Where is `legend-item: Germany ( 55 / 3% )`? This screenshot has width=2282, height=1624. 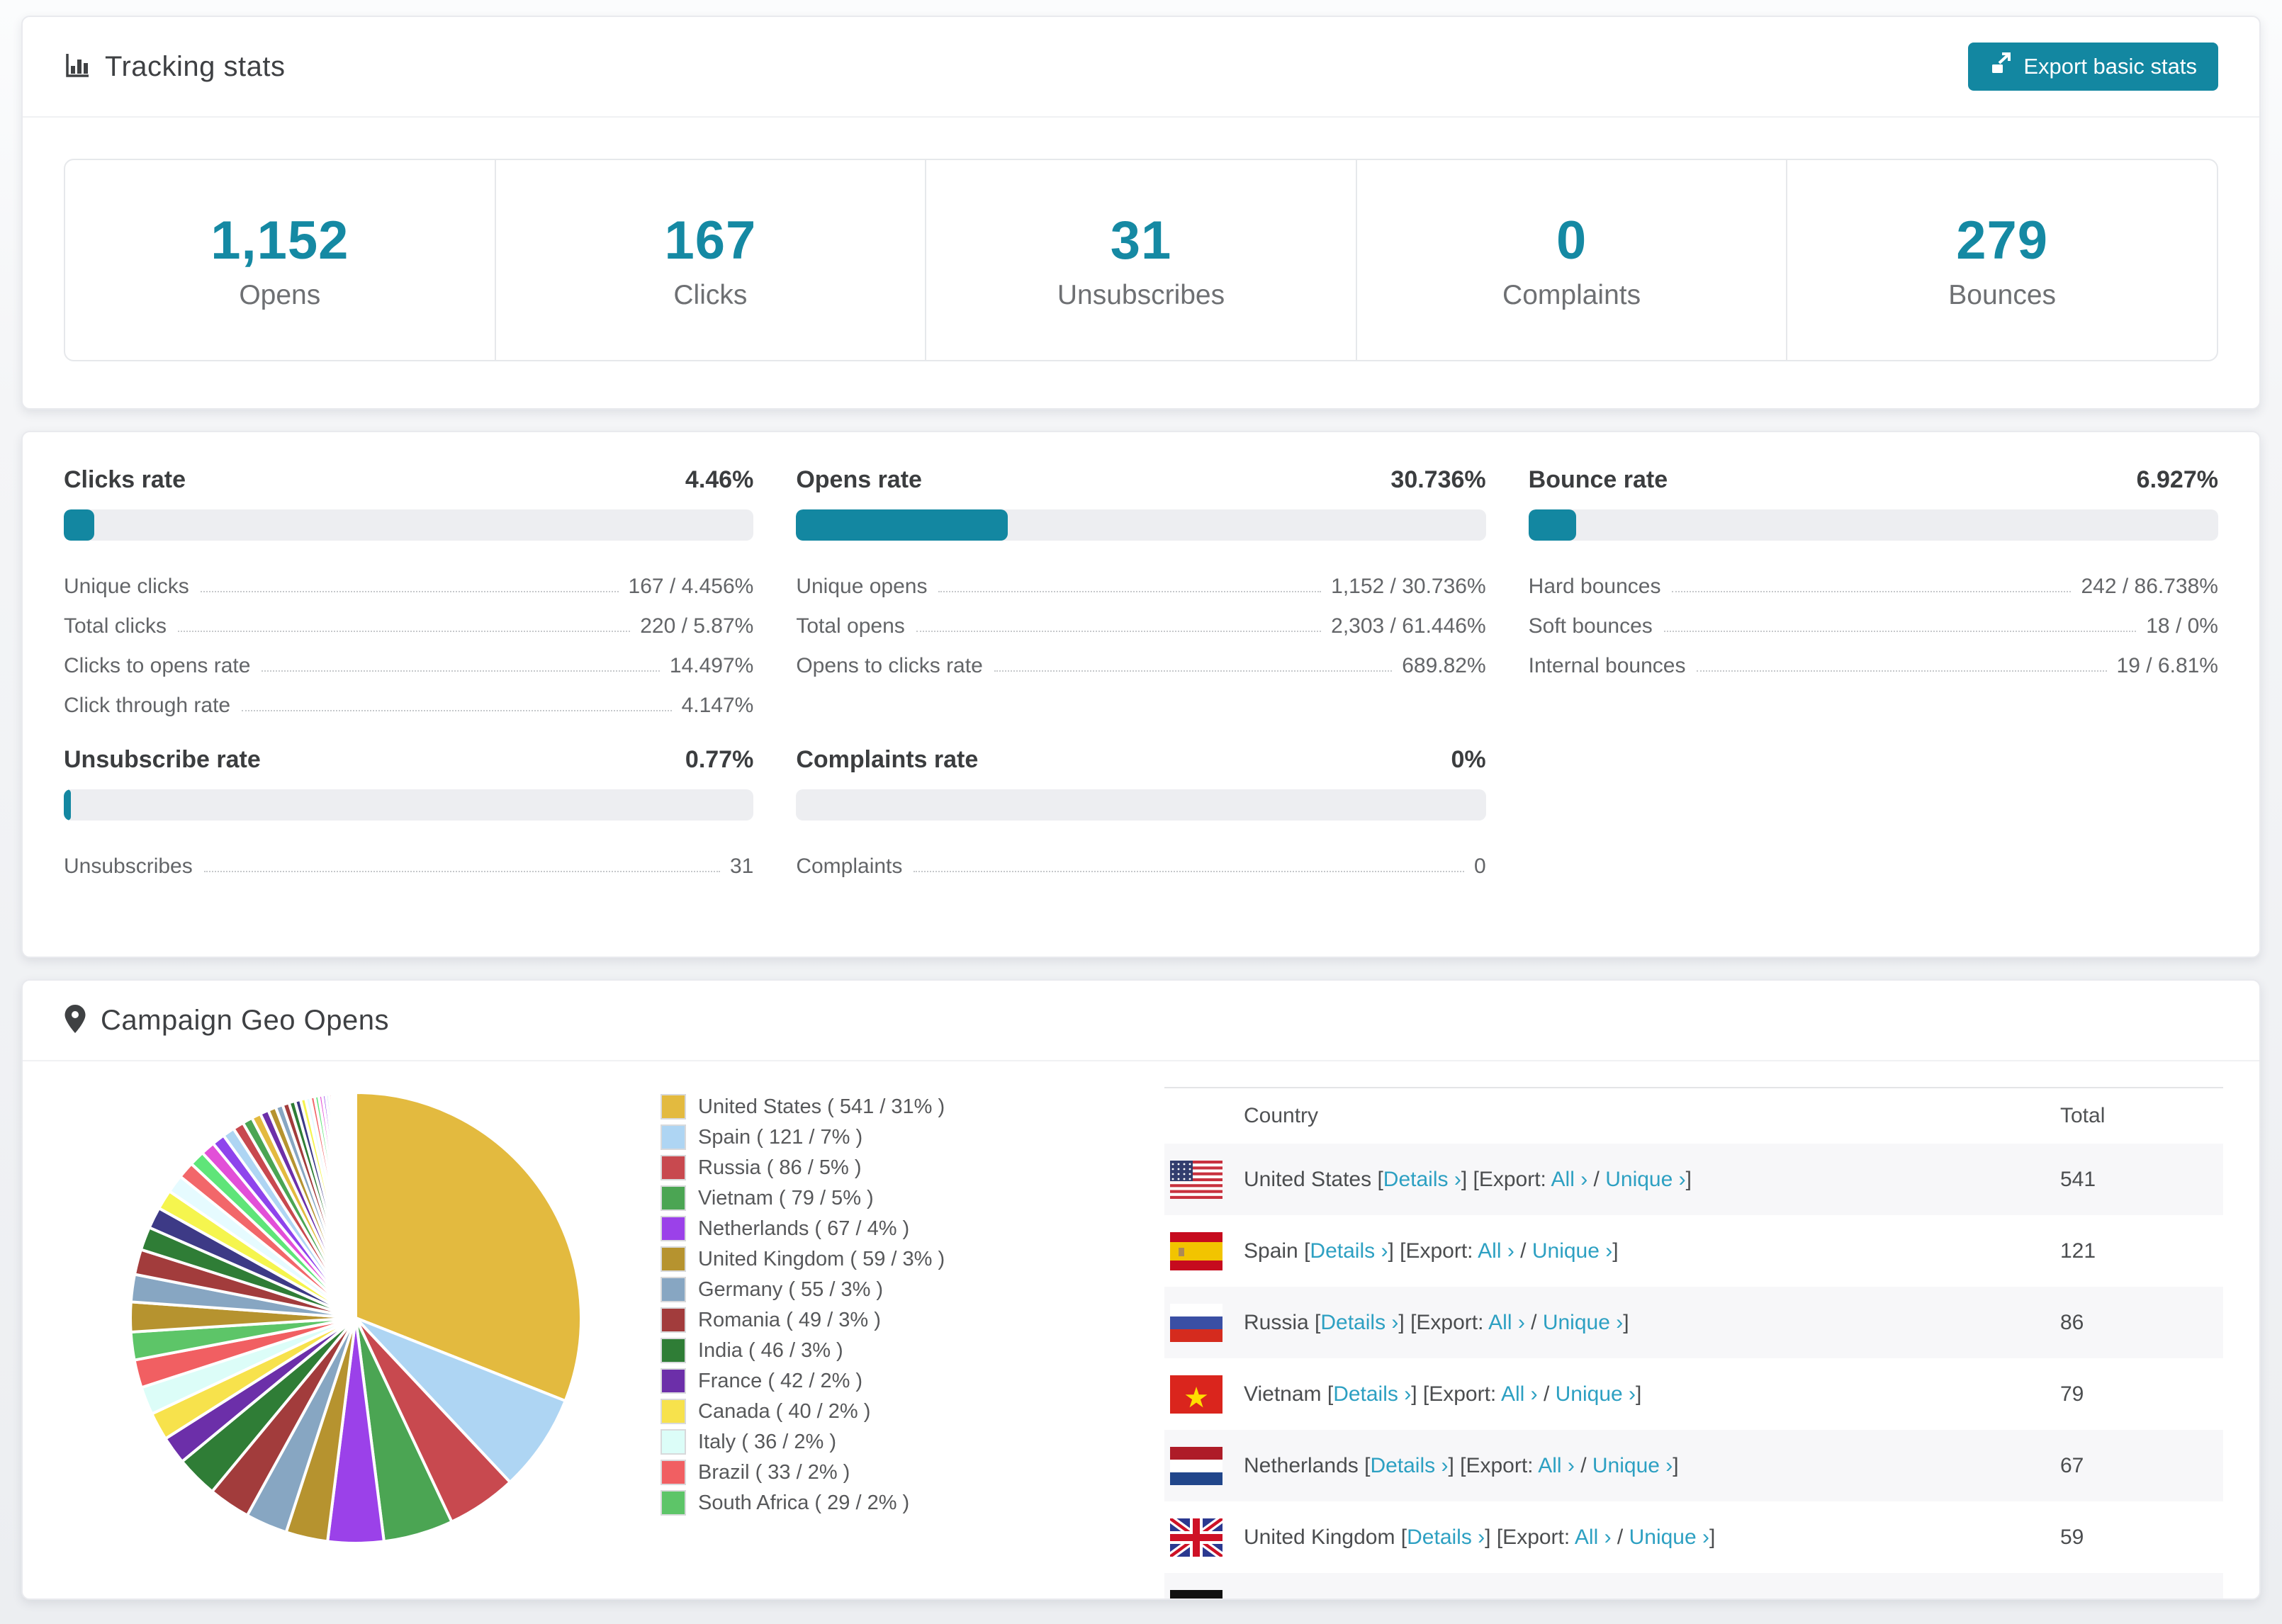 legend-item: Germany ( 55 / 3% ) is located at coordinates (803, 1289).